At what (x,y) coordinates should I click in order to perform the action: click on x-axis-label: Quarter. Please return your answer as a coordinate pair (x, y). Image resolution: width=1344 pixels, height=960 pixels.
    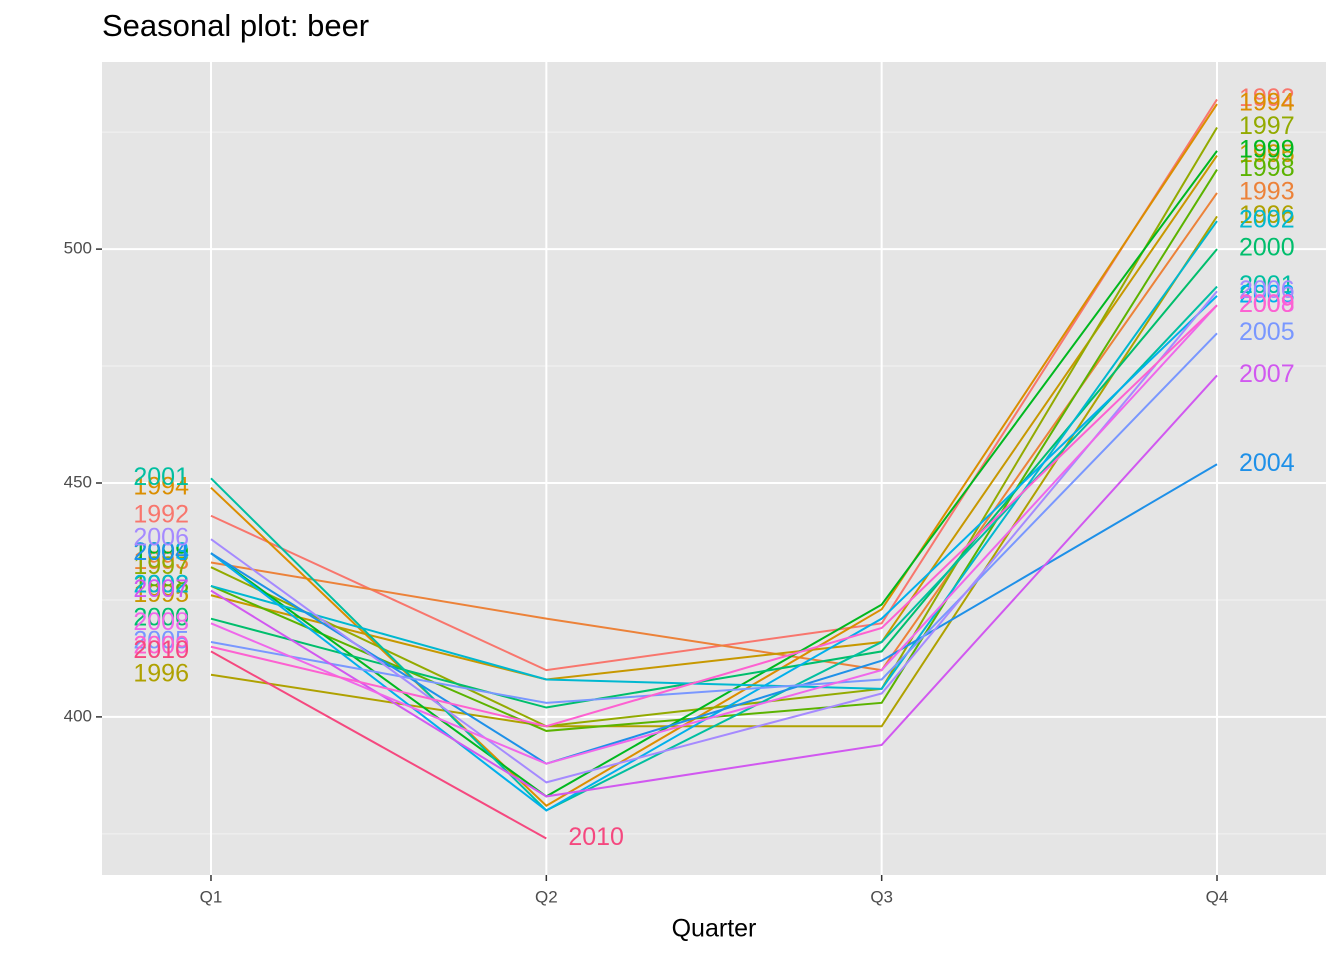
    Looking at the image, I should click on (714, 929).